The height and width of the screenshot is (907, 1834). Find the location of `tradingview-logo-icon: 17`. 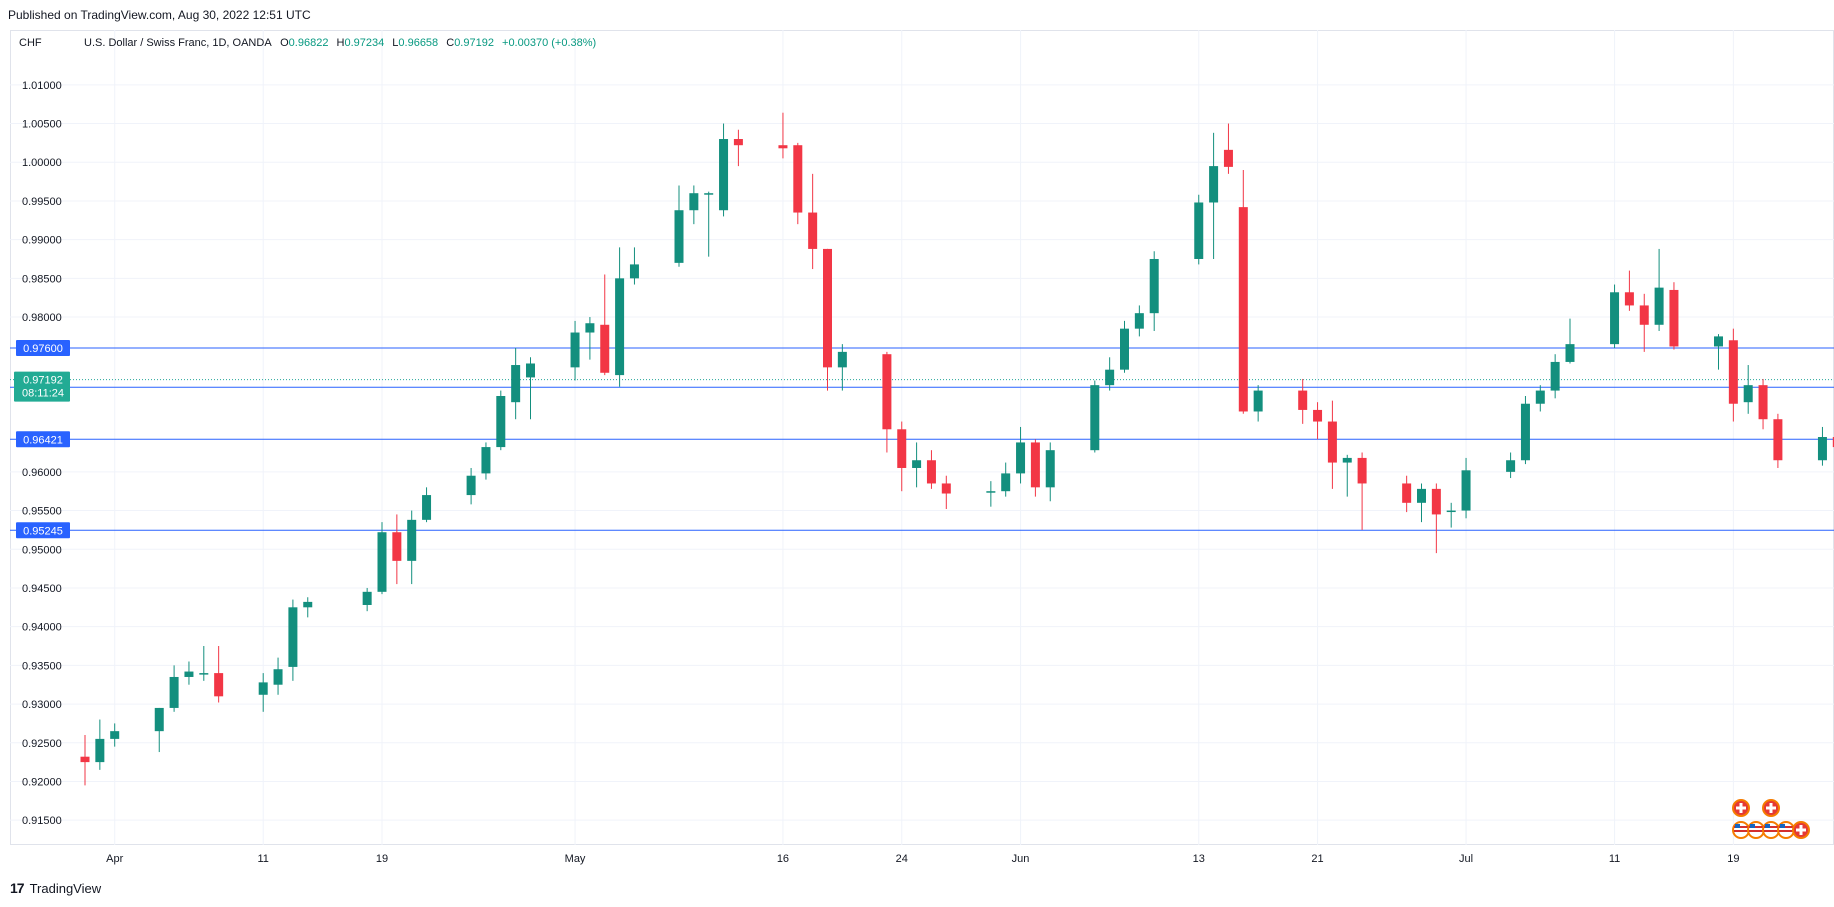

tradingview-logo-icon: 17 is located at coordinates (17, 888).